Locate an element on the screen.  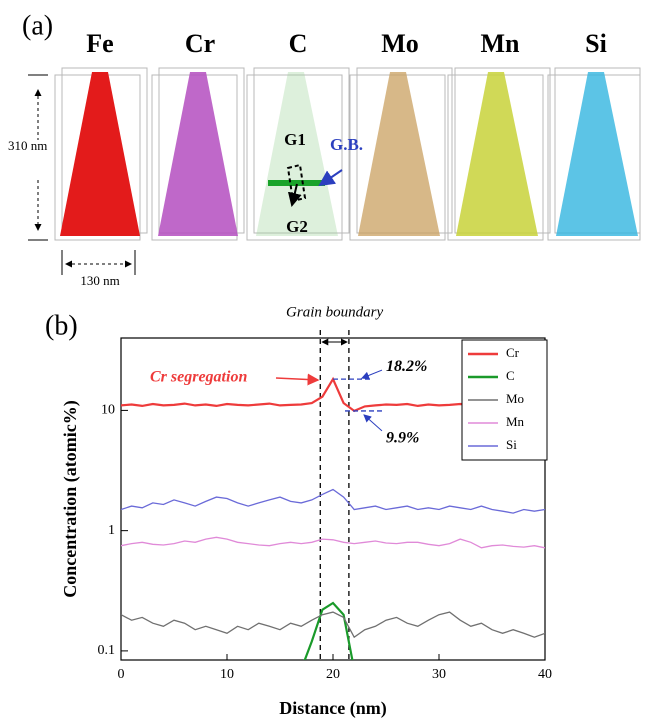
y-tick-label: 0.1 is located at coordinates (107, 650).